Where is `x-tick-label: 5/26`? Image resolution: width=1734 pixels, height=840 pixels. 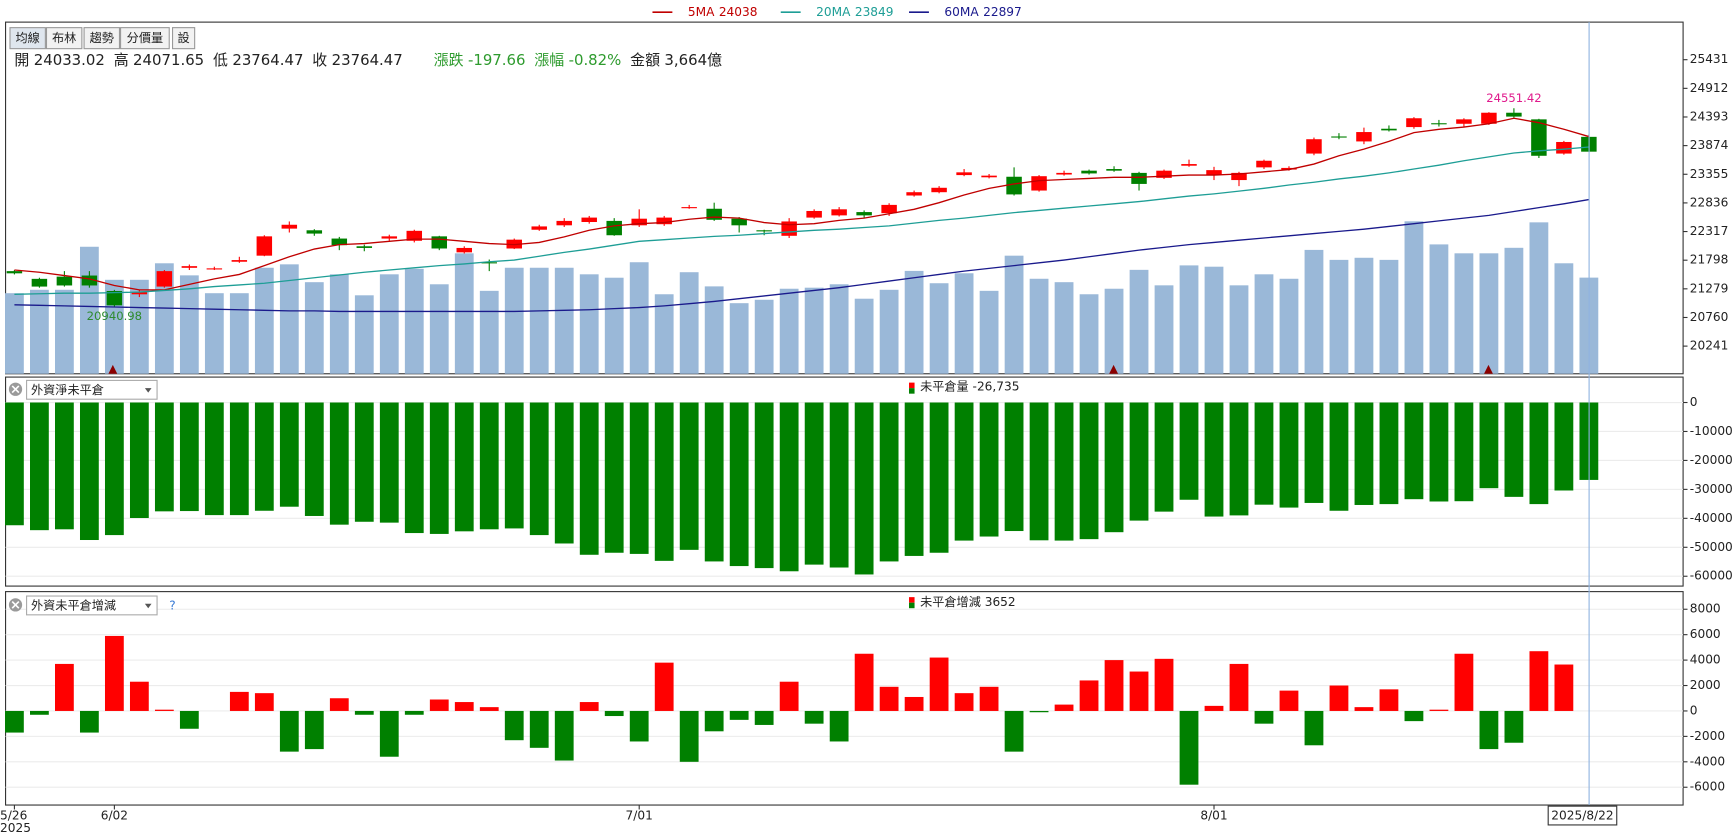
x-tick-label: 5/26 is located at coordinates (13, 816).